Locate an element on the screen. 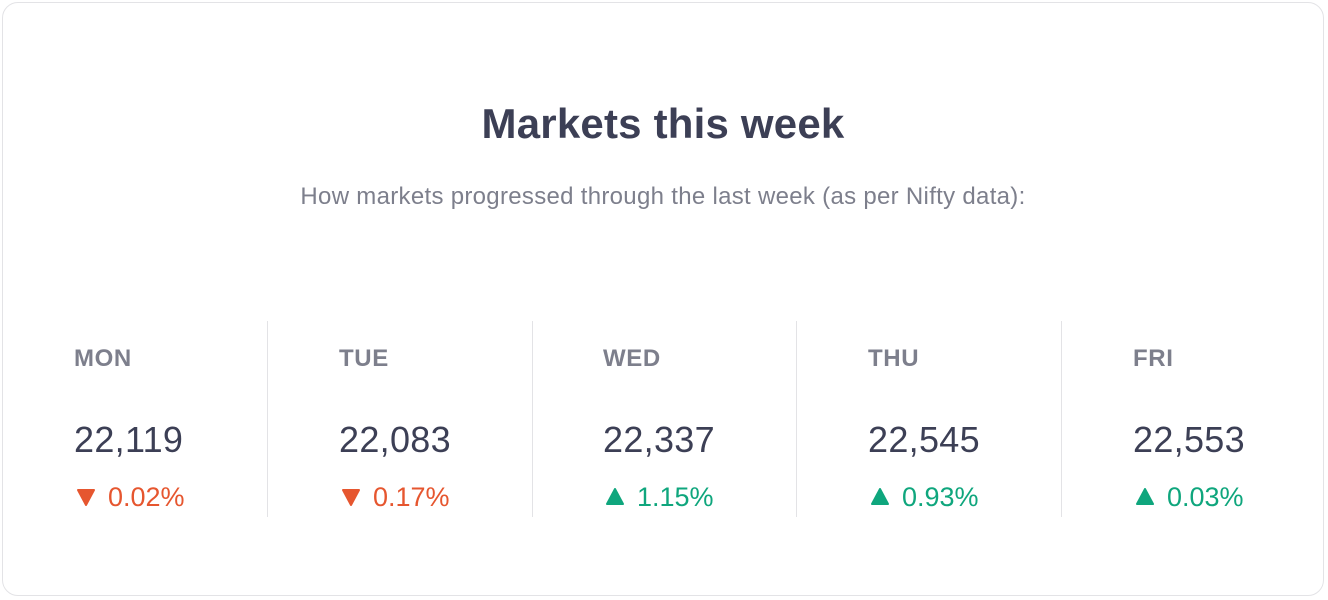 This screenshot has width=1328, height=600. day-column-thu: THU 22,545 0.93% is located at coordinates (929, 419).